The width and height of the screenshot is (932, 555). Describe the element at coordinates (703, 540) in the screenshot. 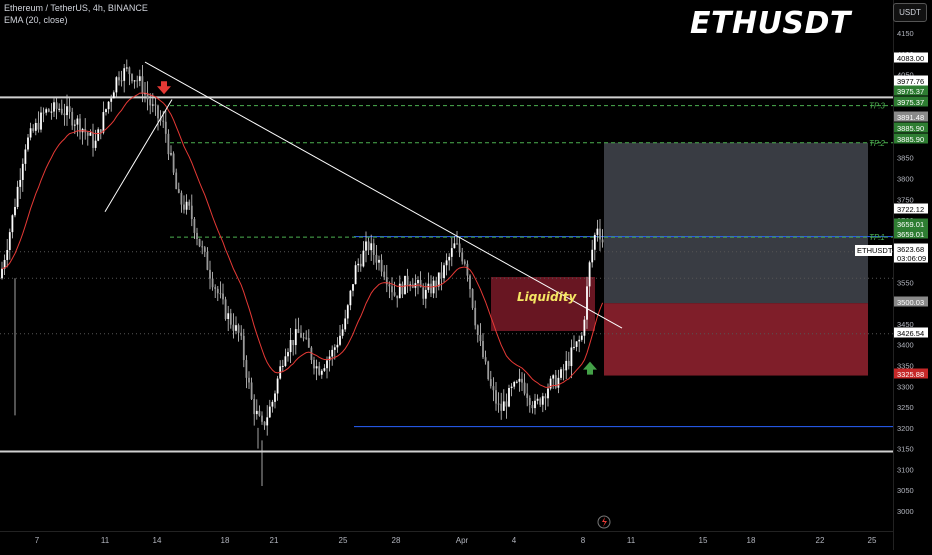

I see `x-tick-label: 15` at that location.